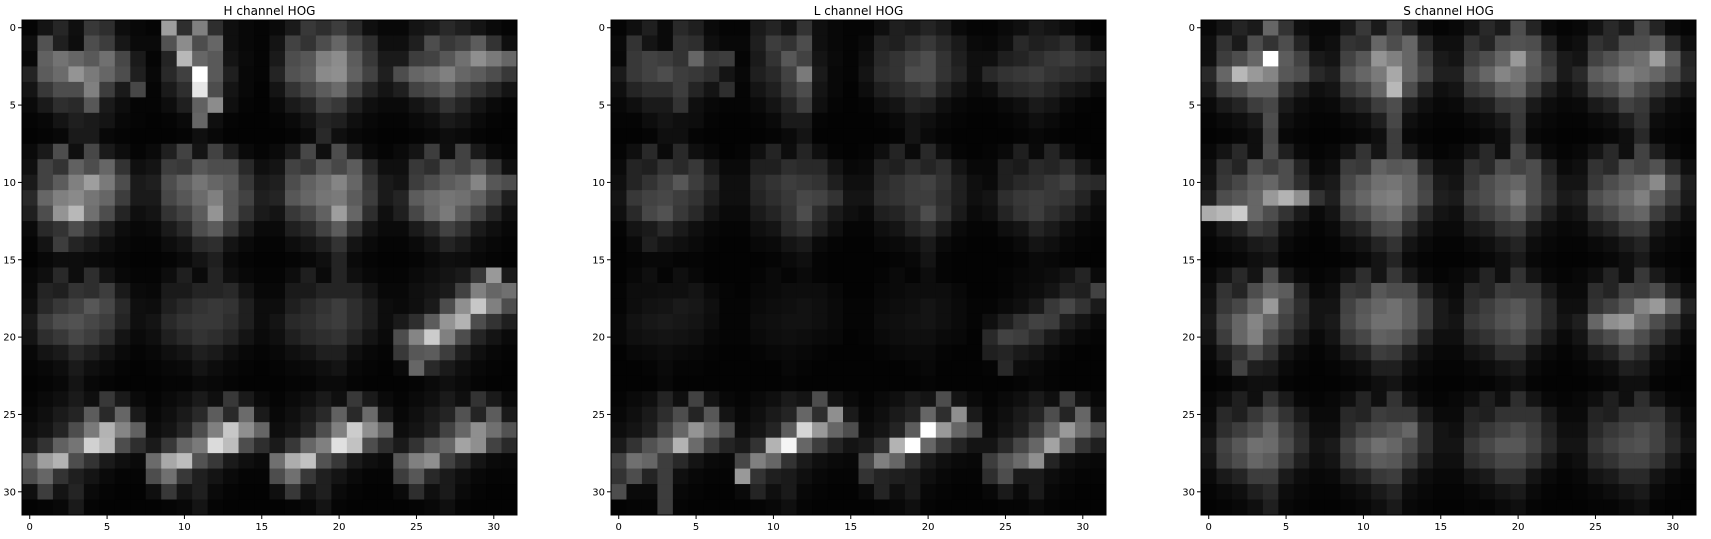 Image resolution: width=1711 pixels, height=539 pixels. Describe the element at coordinates (416, 527) in the screenshot. I see `x-tick-label: 25` at that location.